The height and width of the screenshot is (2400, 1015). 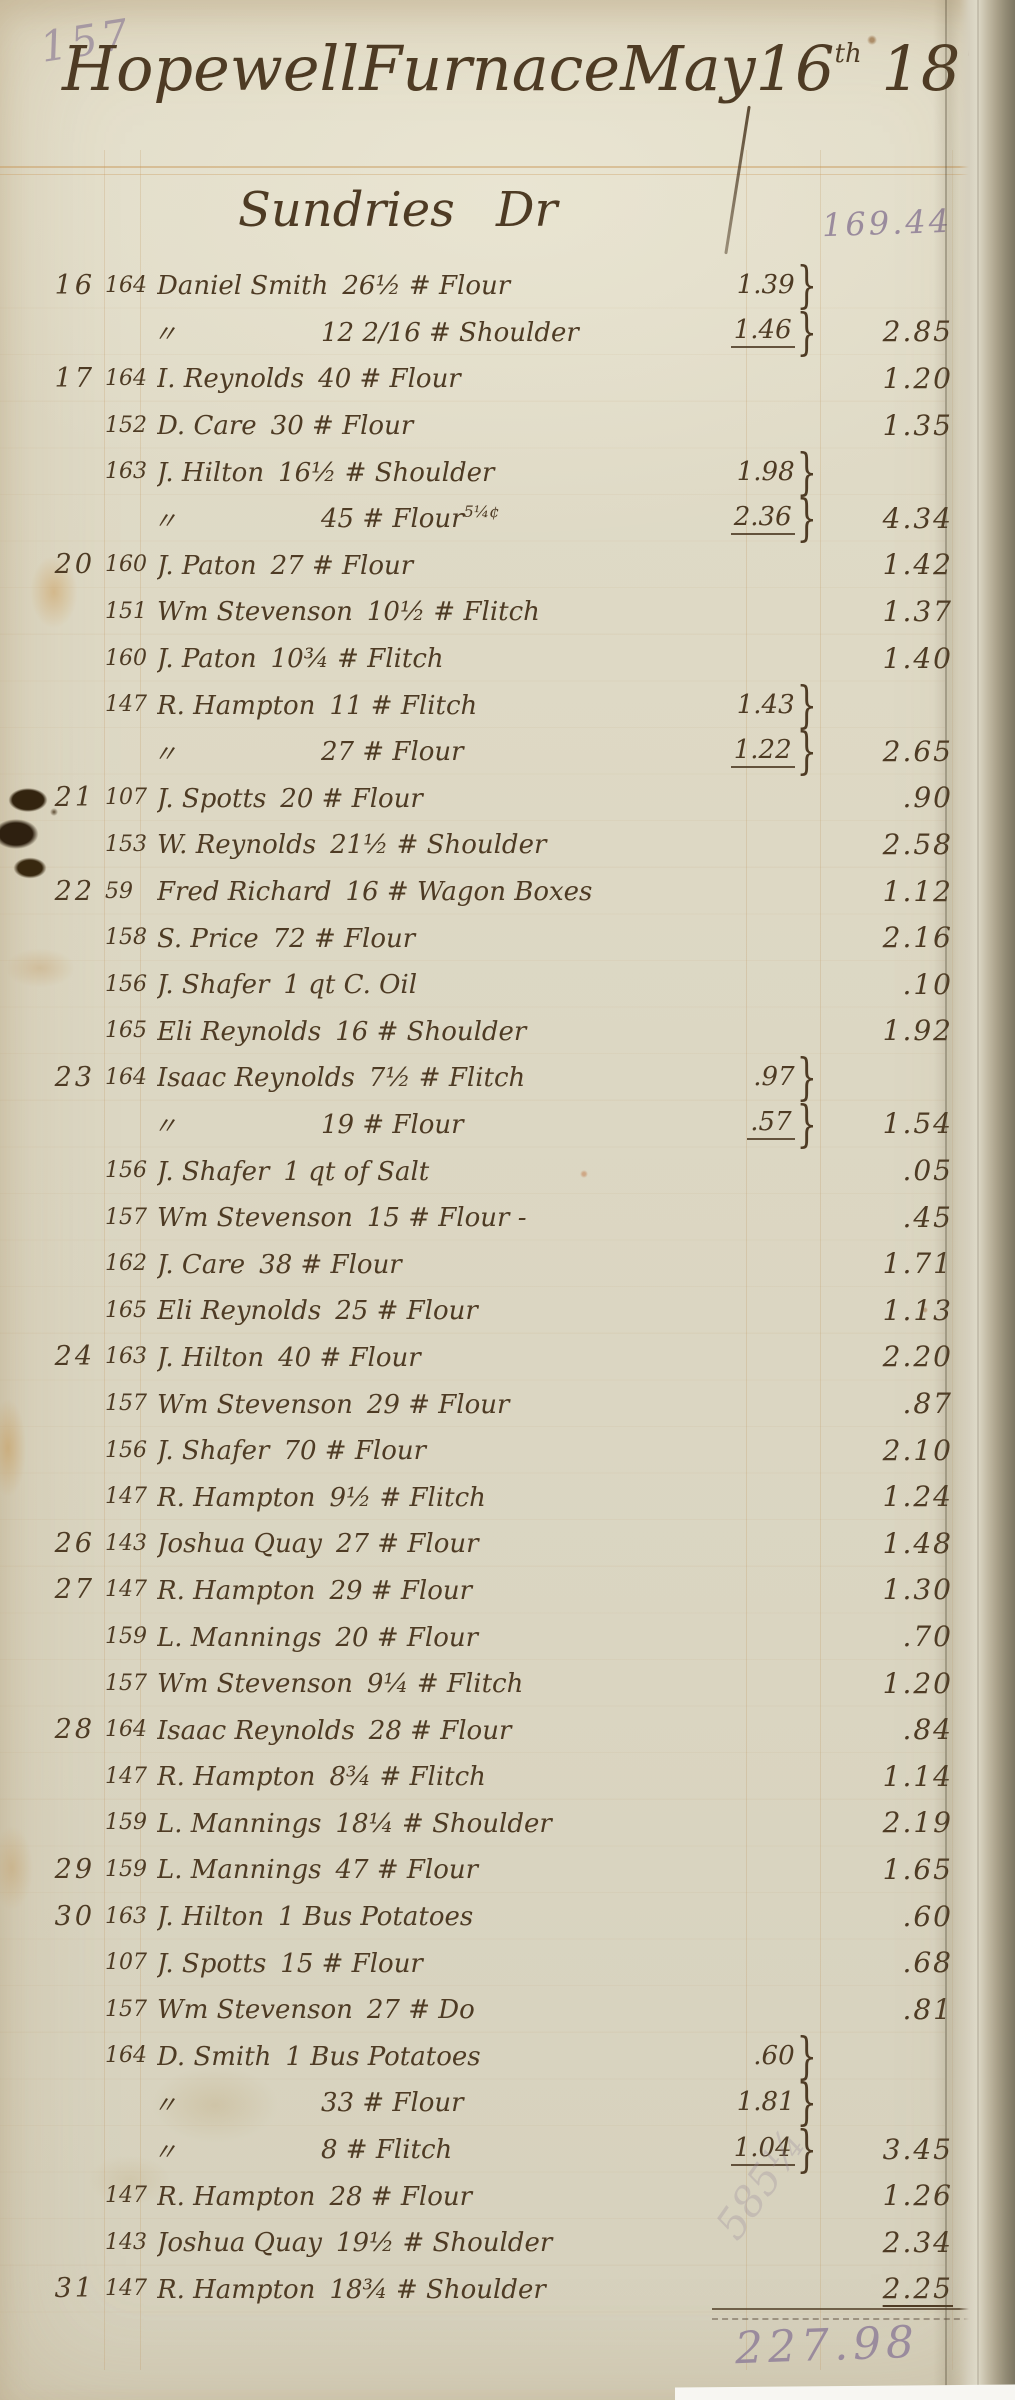 I want to click on sub-amount-cell: .60}, so click(x=757, y=2055).